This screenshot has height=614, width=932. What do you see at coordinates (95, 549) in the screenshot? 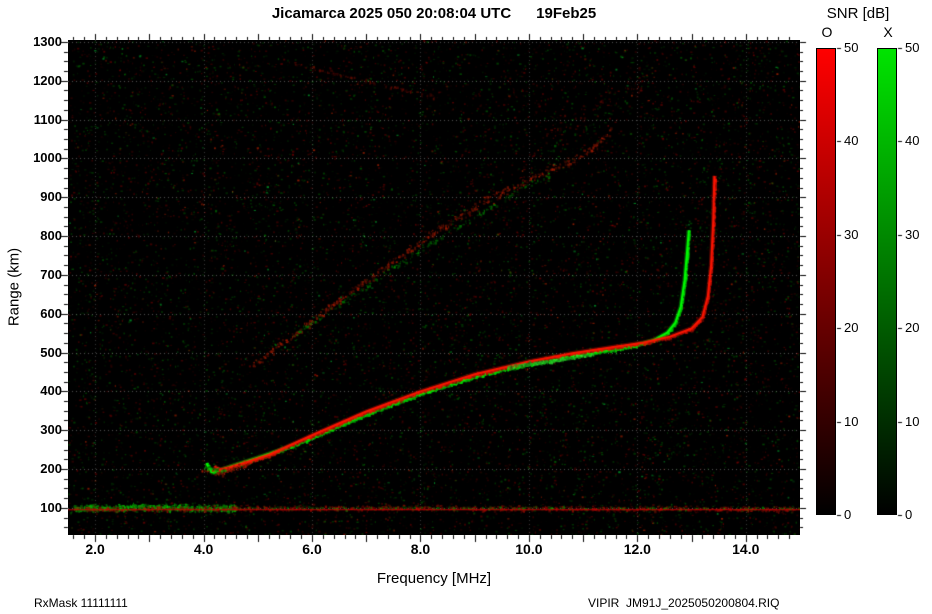
I see `x-tick-label: 2.0` at bounding box center [95, 549].